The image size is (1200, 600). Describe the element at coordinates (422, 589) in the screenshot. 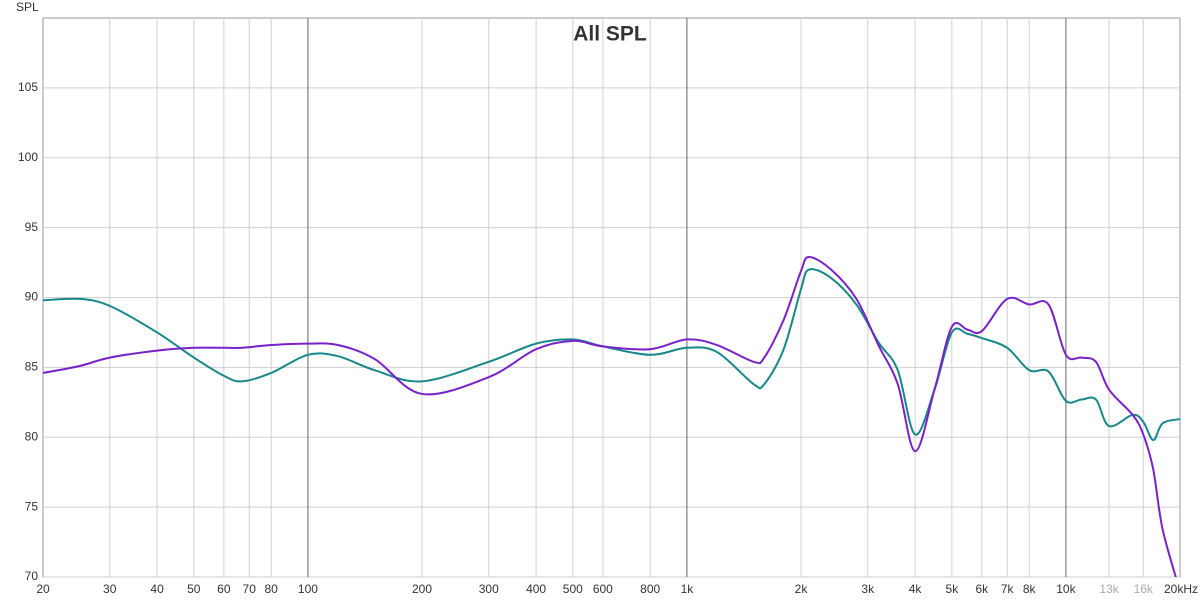

I see `x-tick-label: 200` at that location.